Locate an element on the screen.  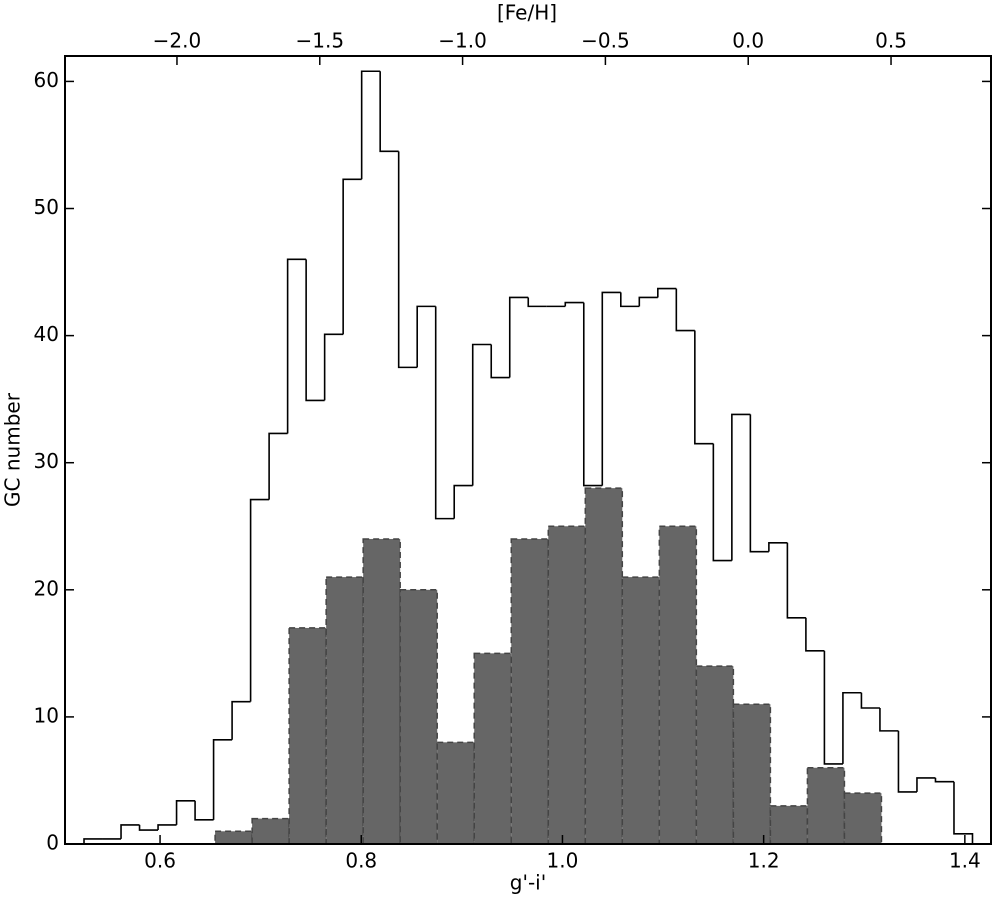
x2-tick-label: −1.0 is located at coordinates (462, 41).